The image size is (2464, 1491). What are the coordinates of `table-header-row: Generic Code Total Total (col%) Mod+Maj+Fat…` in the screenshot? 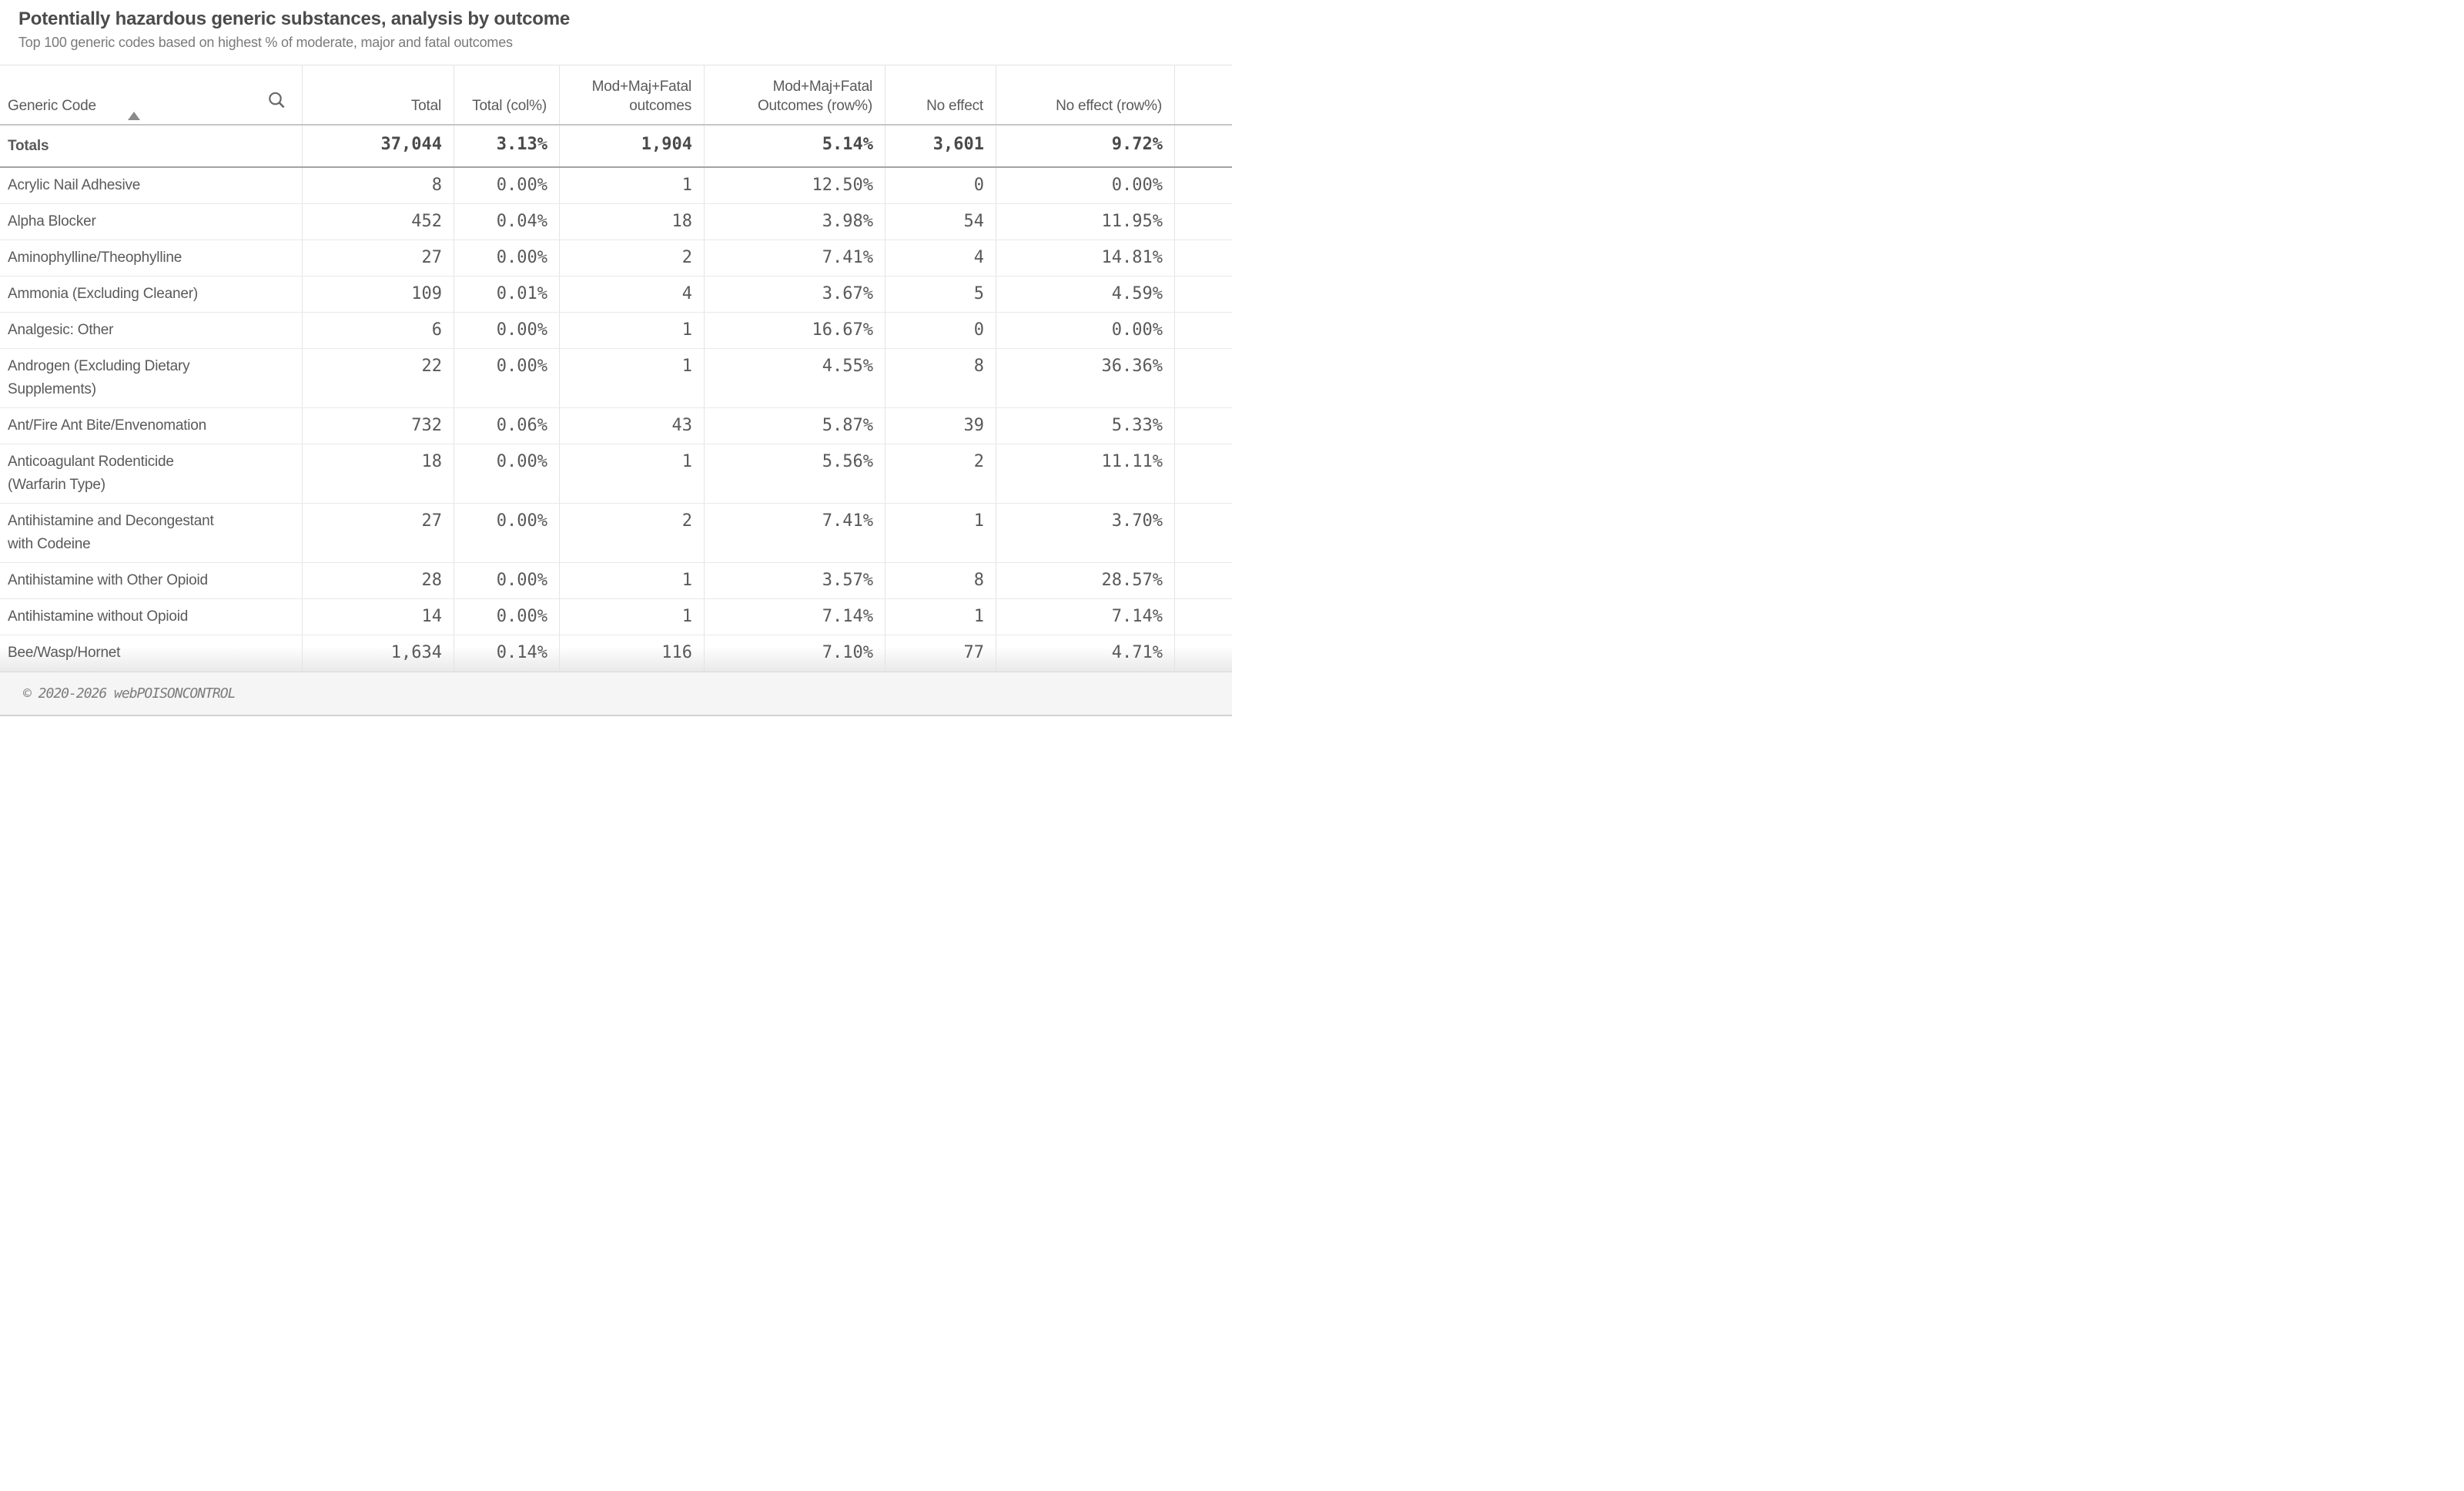 It's located at (616, 95).